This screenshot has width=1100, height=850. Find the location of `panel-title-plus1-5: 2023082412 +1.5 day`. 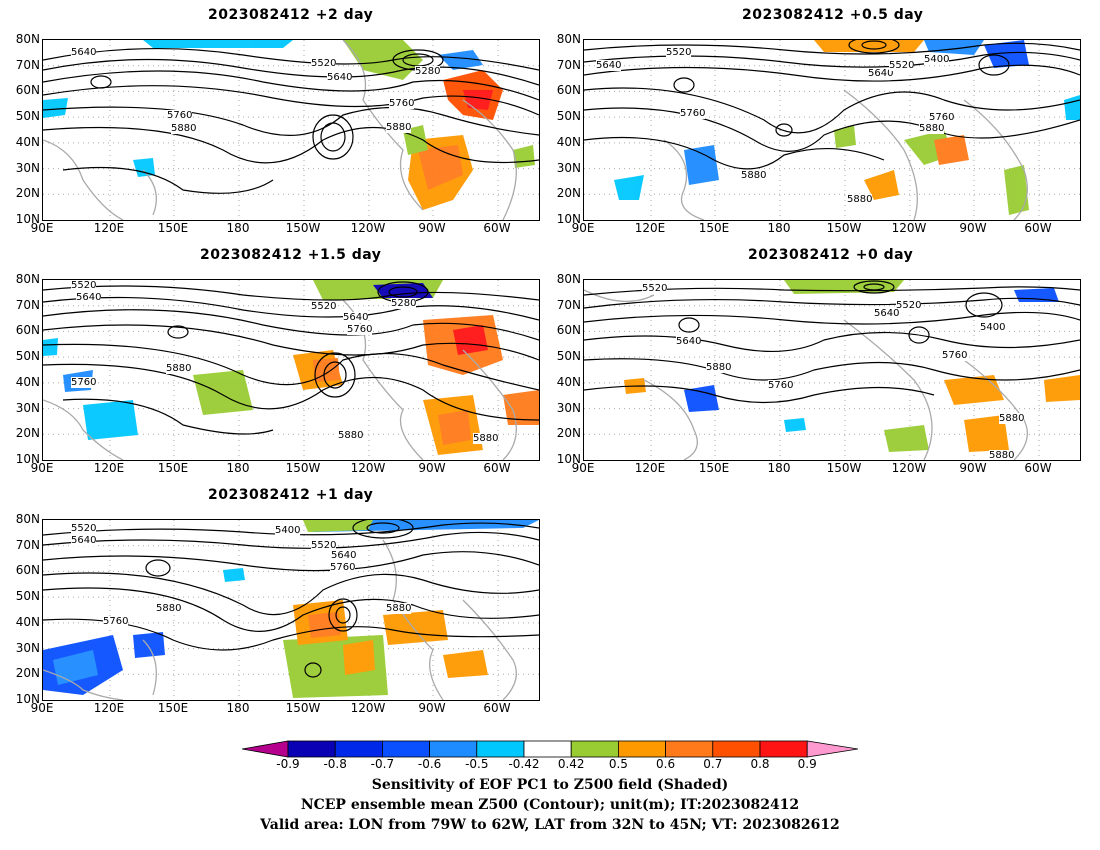

panel-title-plus1-5: 2023082412 +1.5 day is located at coordinates (291, 255).